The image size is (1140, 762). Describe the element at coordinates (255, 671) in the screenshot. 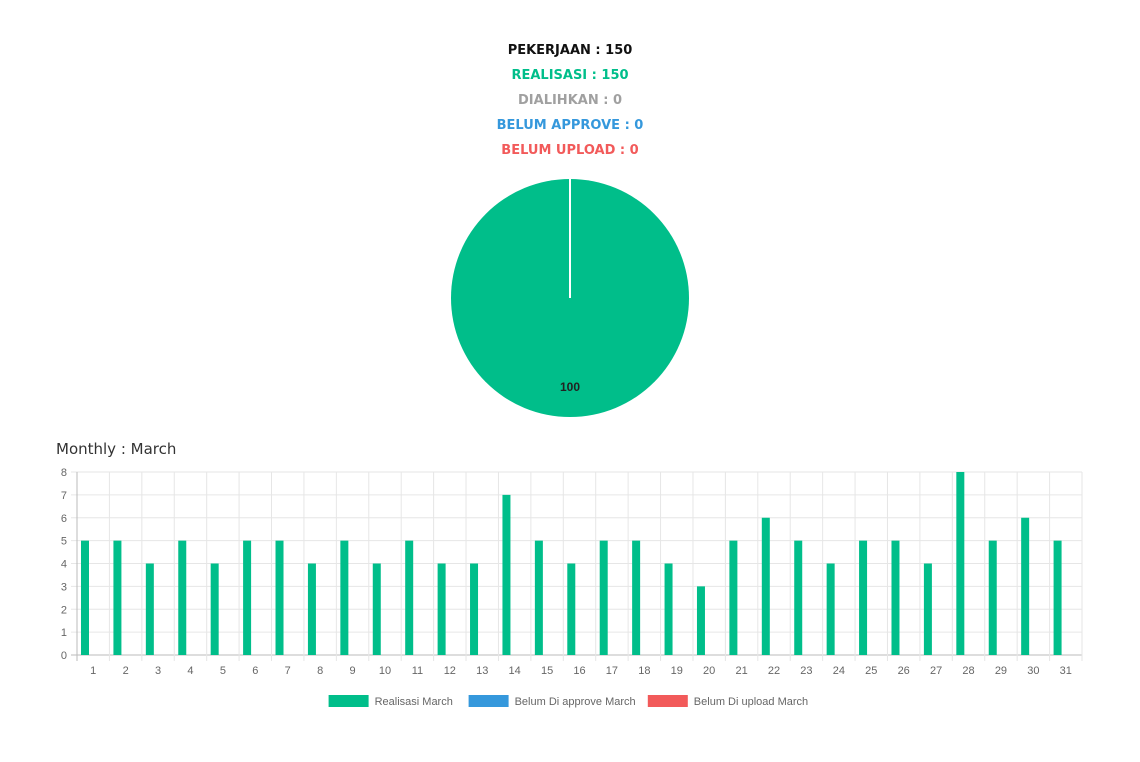

I see `x-tick-label: 6` at that location.